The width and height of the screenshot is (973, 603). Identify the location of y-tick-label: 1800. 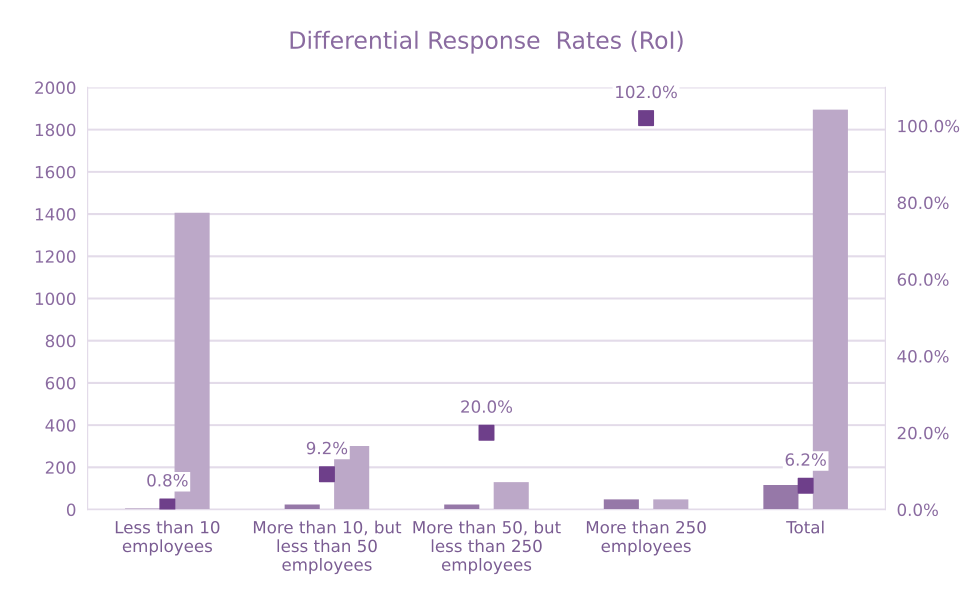
(56, 130).